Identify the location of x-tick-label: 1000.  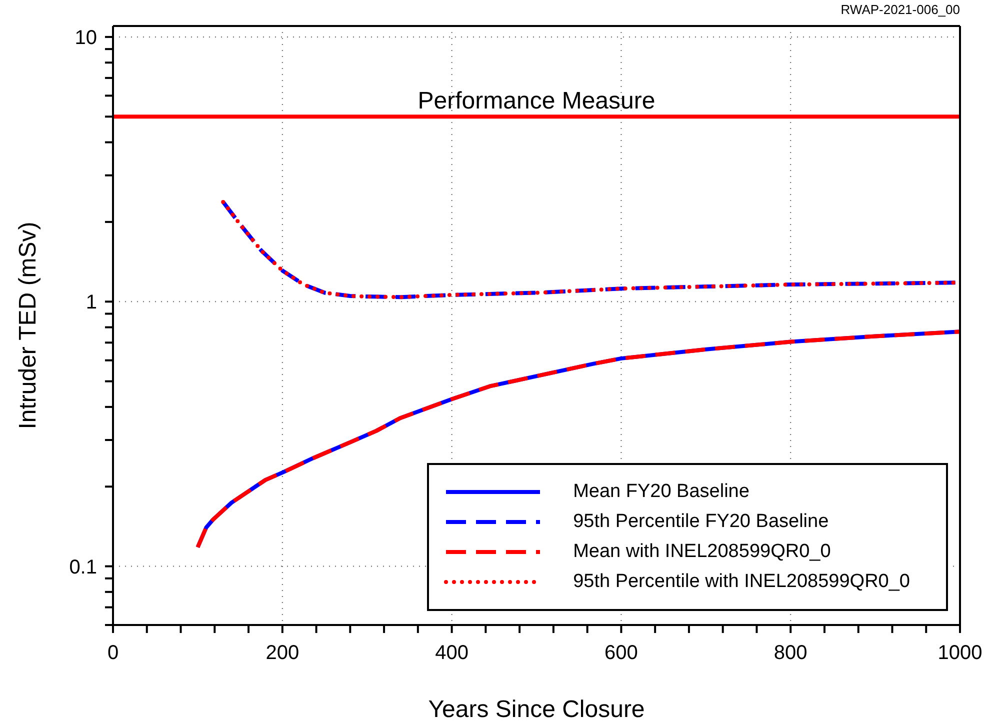
(960, 653).